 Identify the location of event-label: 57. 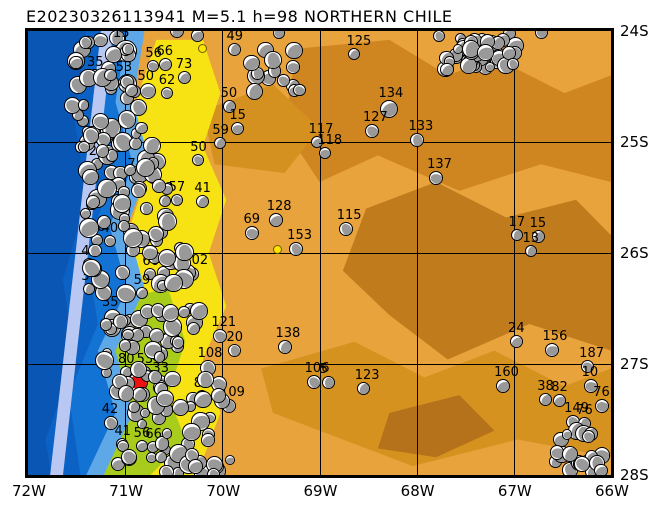
(177, 187).